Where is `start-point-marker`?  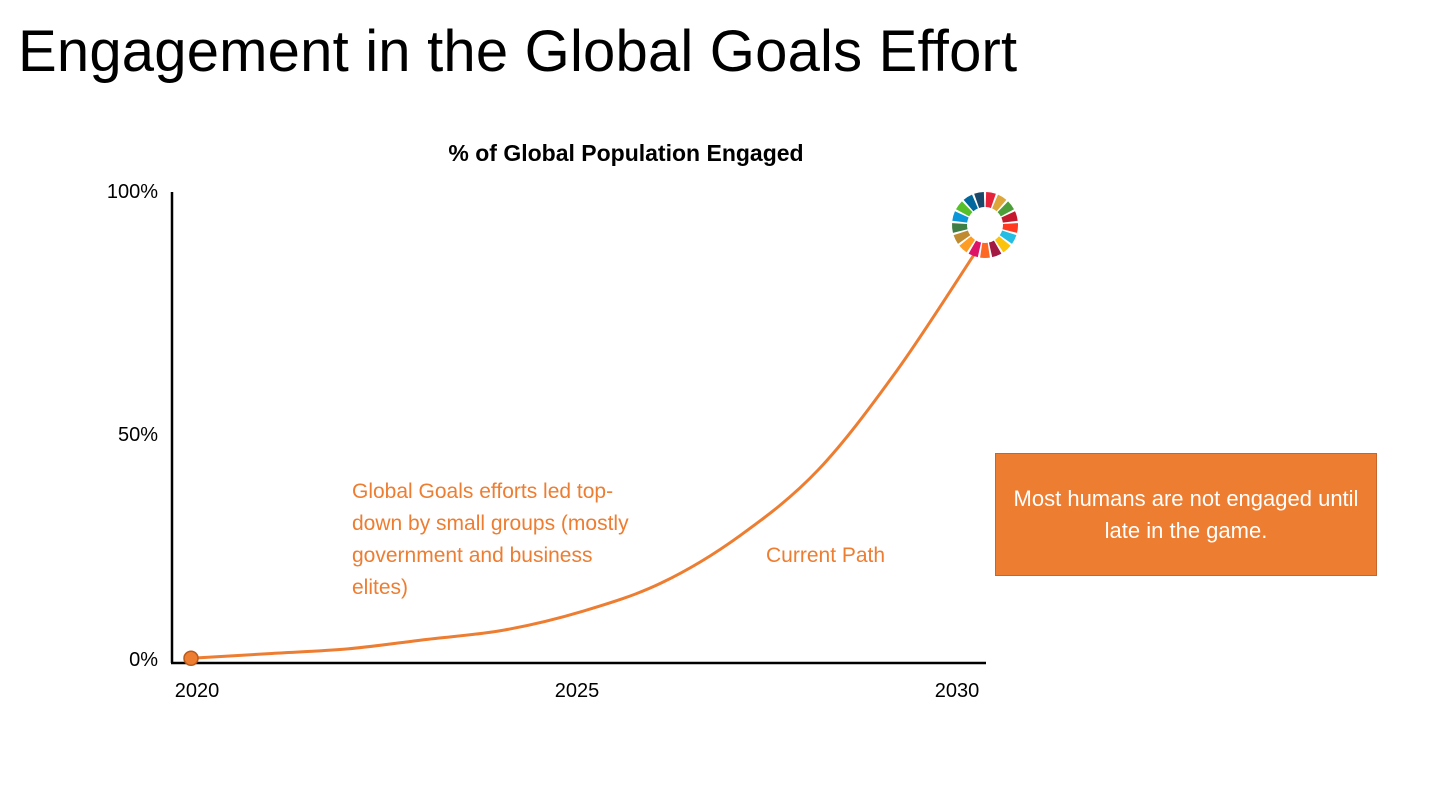 start-point-marker is located at coordinates (191, 658).